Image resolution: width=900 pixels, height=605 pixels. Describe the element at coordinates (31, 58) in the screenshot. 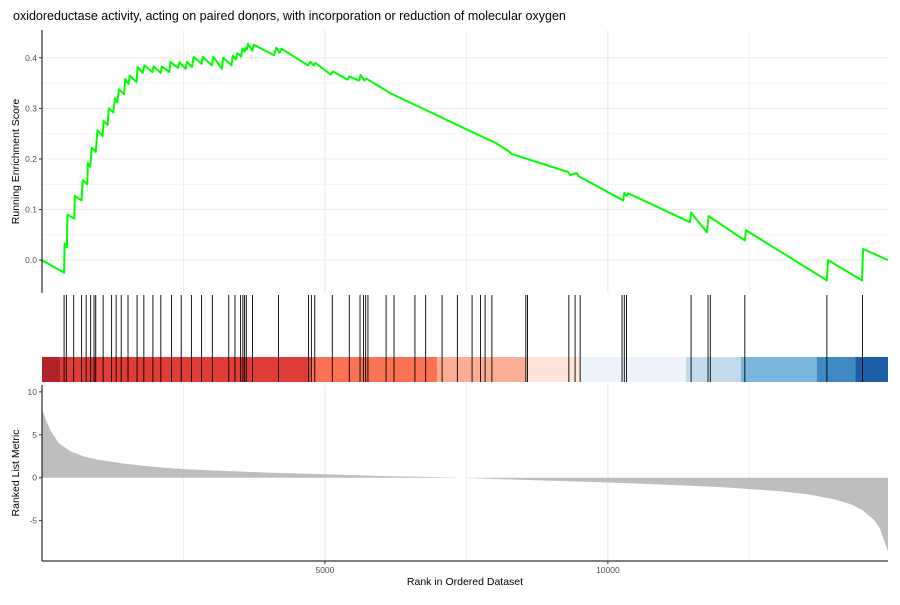

I see `y-tick-label: 0.4` at that location.